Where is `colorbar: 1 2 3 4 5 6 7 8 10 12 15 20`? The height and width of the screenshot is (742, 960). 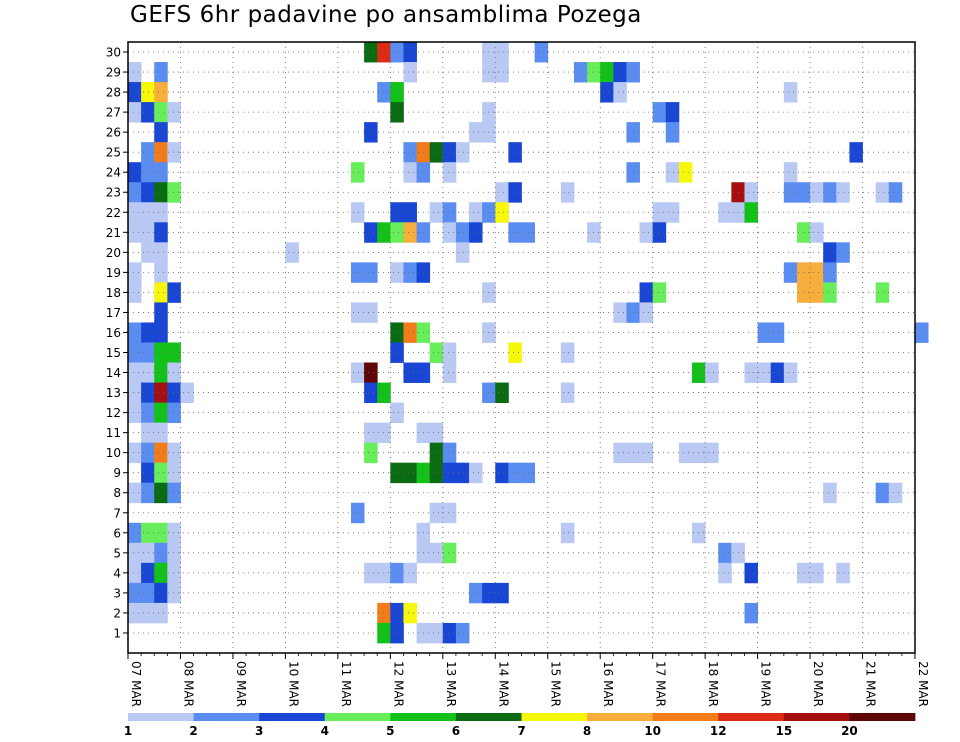
colorbar: 1 2 3 4 5 6 7 8 10 12 15 20 is located at coordinates (520, 725).